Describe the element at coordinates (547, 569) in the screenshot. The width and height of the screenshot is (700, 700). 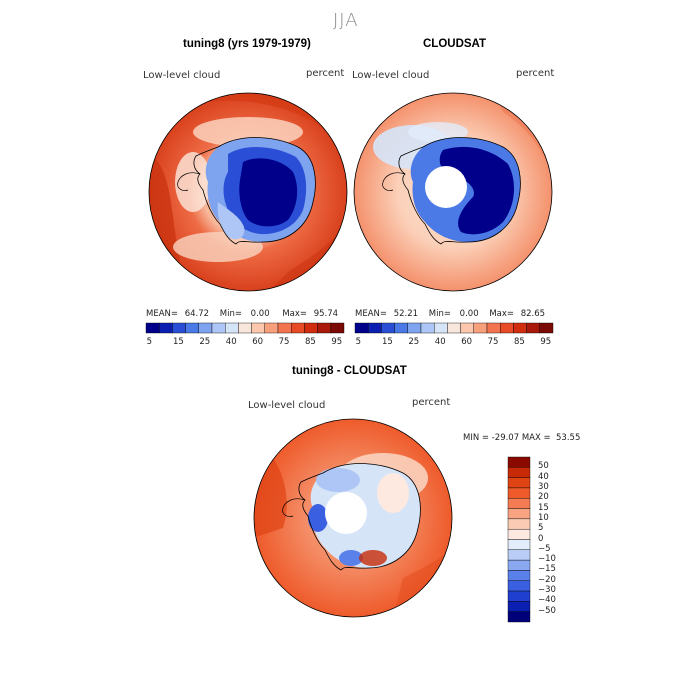
I see `colorbar-tick-label: −15` at that location.